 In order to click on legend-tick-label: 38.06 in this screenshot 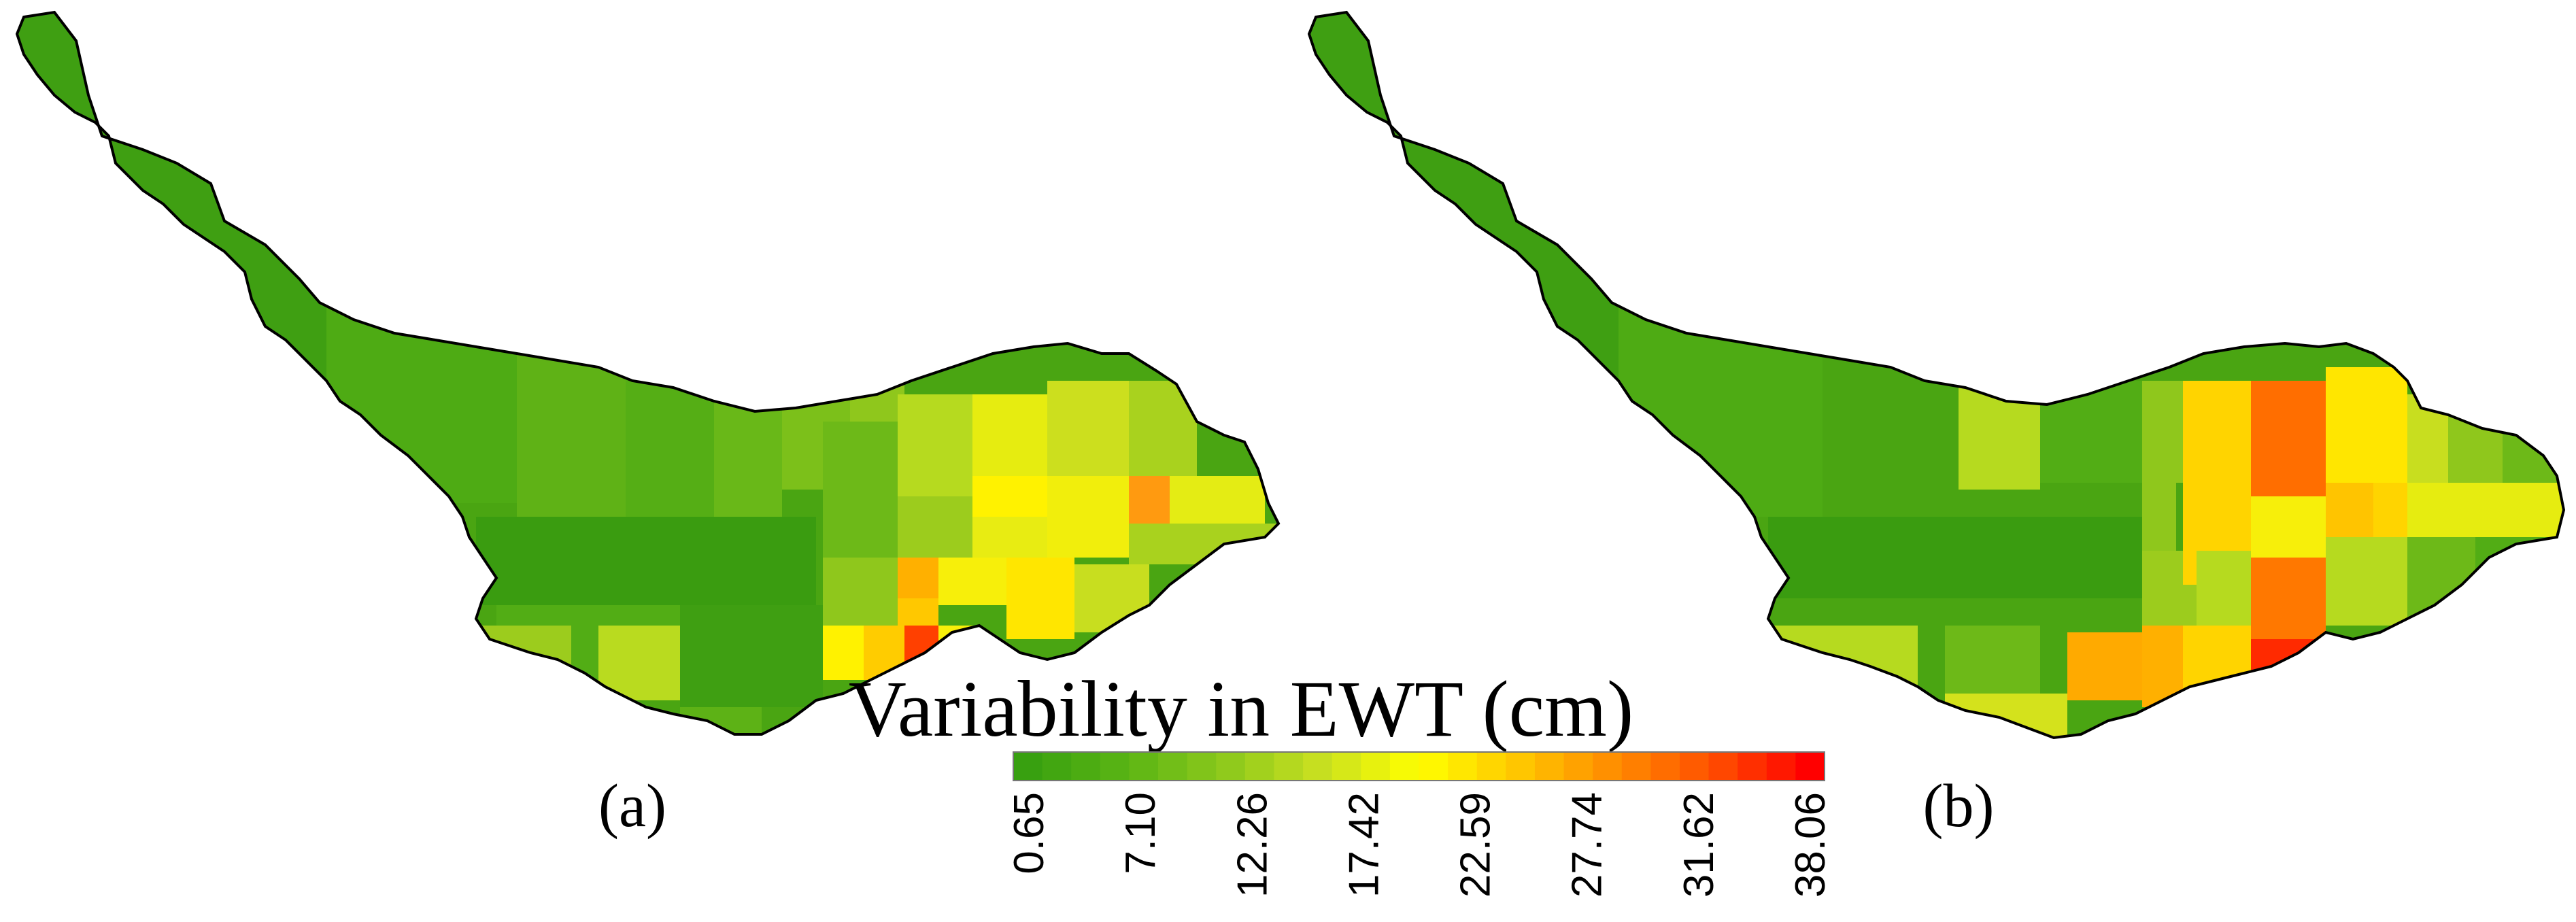, I will do `click(1810, 845)`.